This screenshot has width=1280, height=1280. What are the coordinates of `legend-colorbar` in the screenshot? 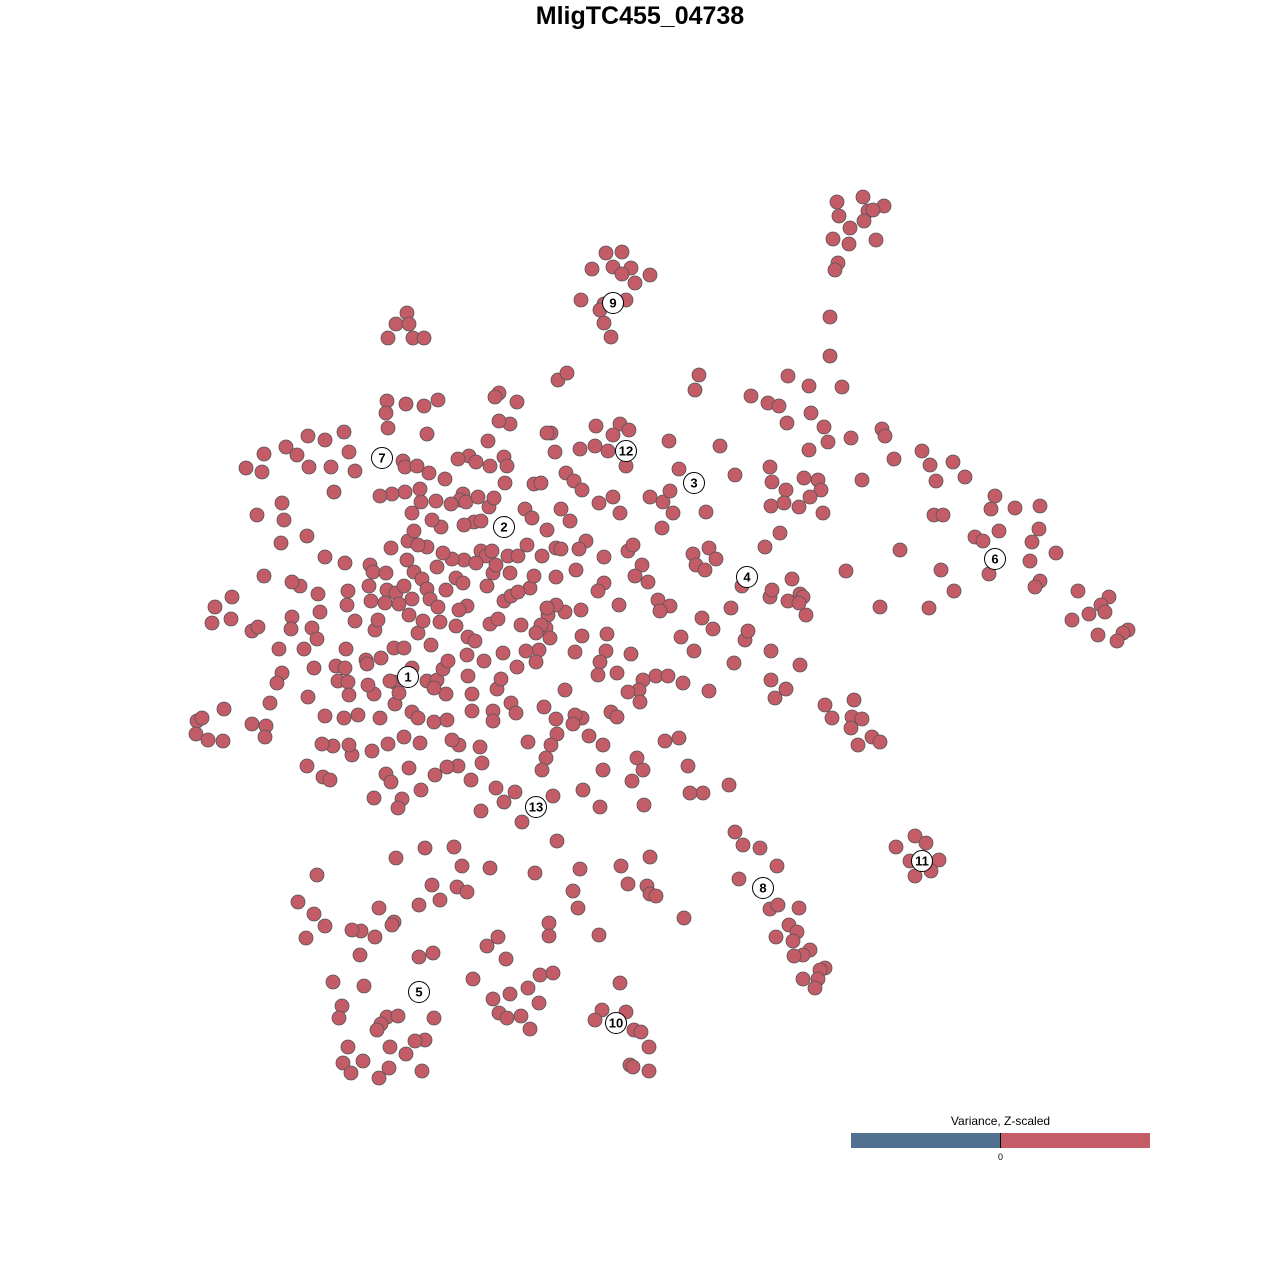 It's located at (1000, 1140).